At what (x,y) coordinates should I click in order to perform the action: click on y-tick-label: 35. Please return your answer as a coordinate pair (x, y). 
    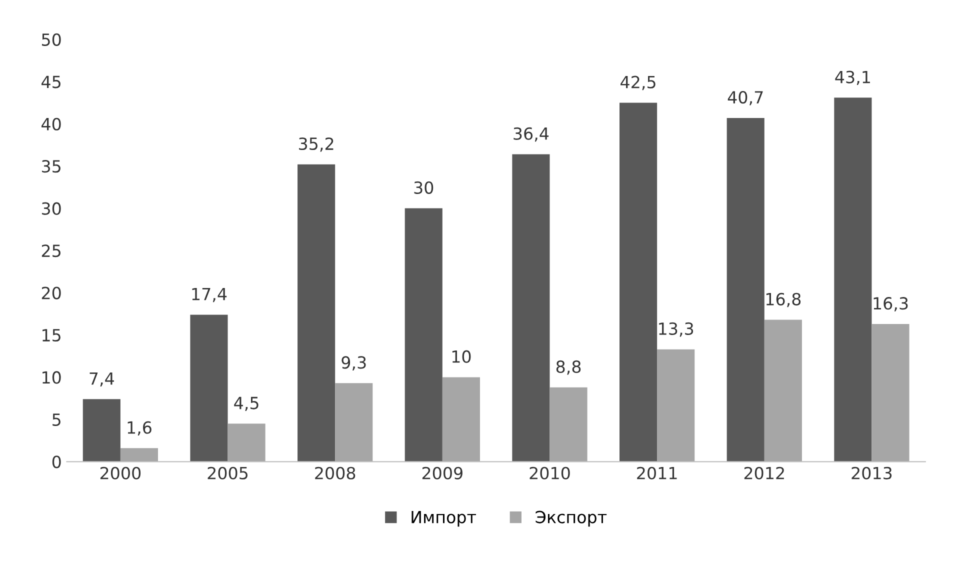
    Looking at the image, I should click on (51, 166).